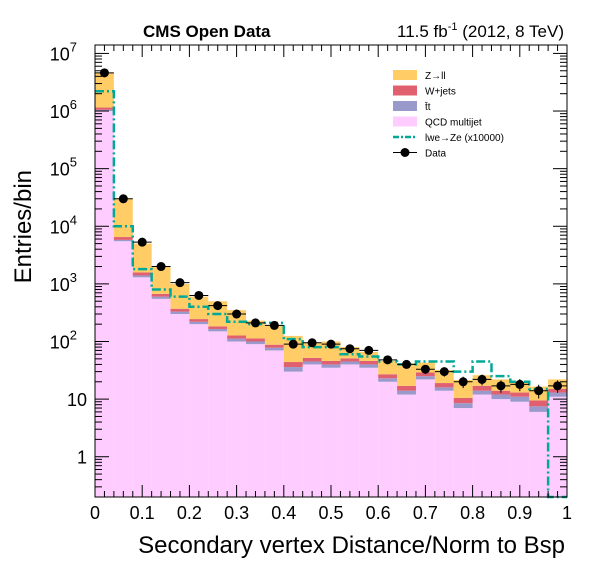  Describe the element at coordinates (63, 51) in the screenshot. I see `y-tick-label: 10⁷` at that location.